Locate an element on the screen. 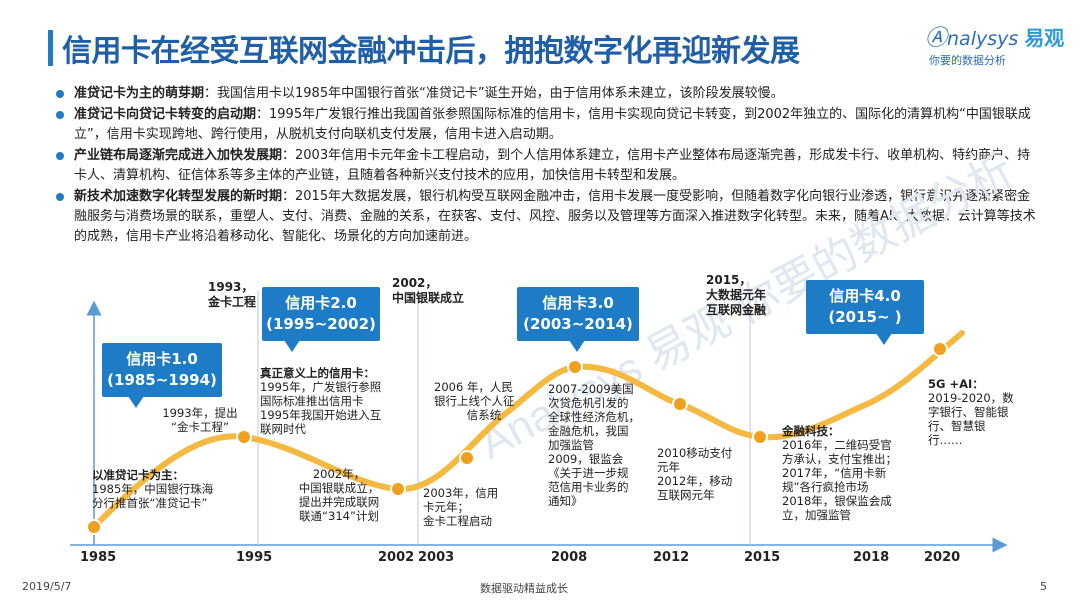  logo-brand-text: nalysys is located at coordinates (983, 39).